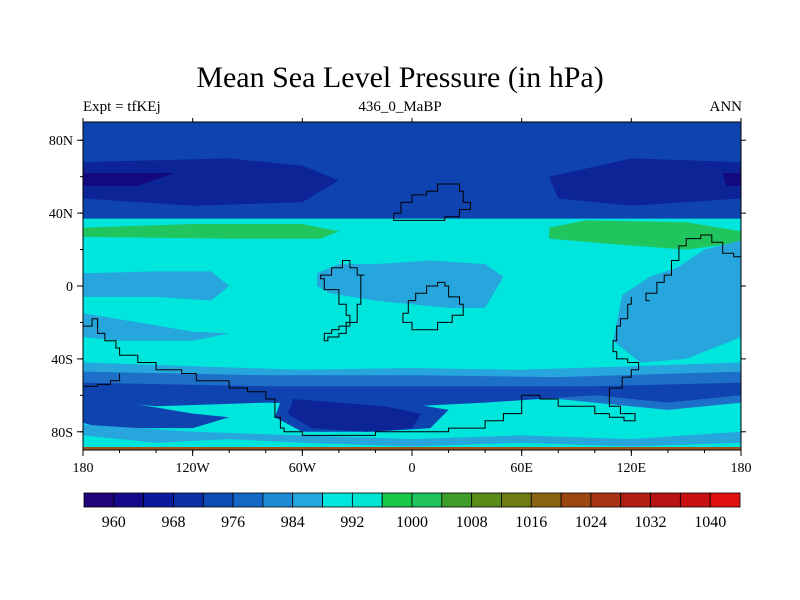 This screenshot has height=600, width=800. Describe the element at coordinates (303, 468) in the screenshot. I see `x-tick-label: 60W` at that location.